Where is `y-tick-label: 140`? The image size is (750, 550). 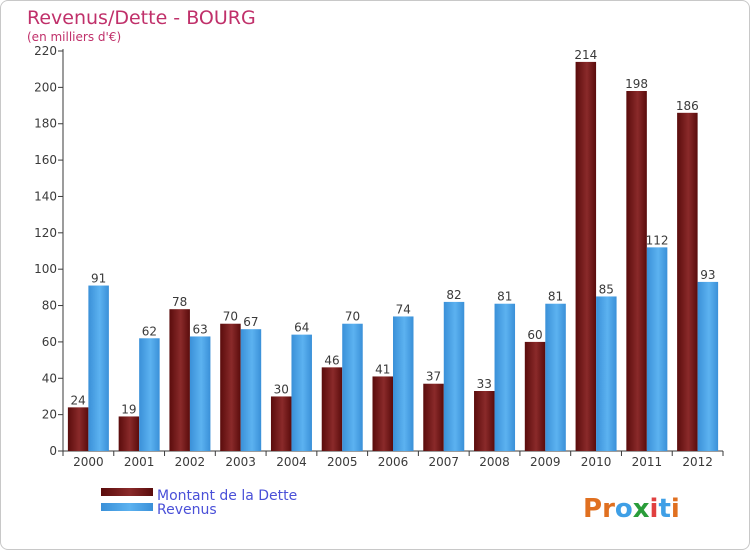
y-tick-label: 140 is located at coordinates (45, 196).